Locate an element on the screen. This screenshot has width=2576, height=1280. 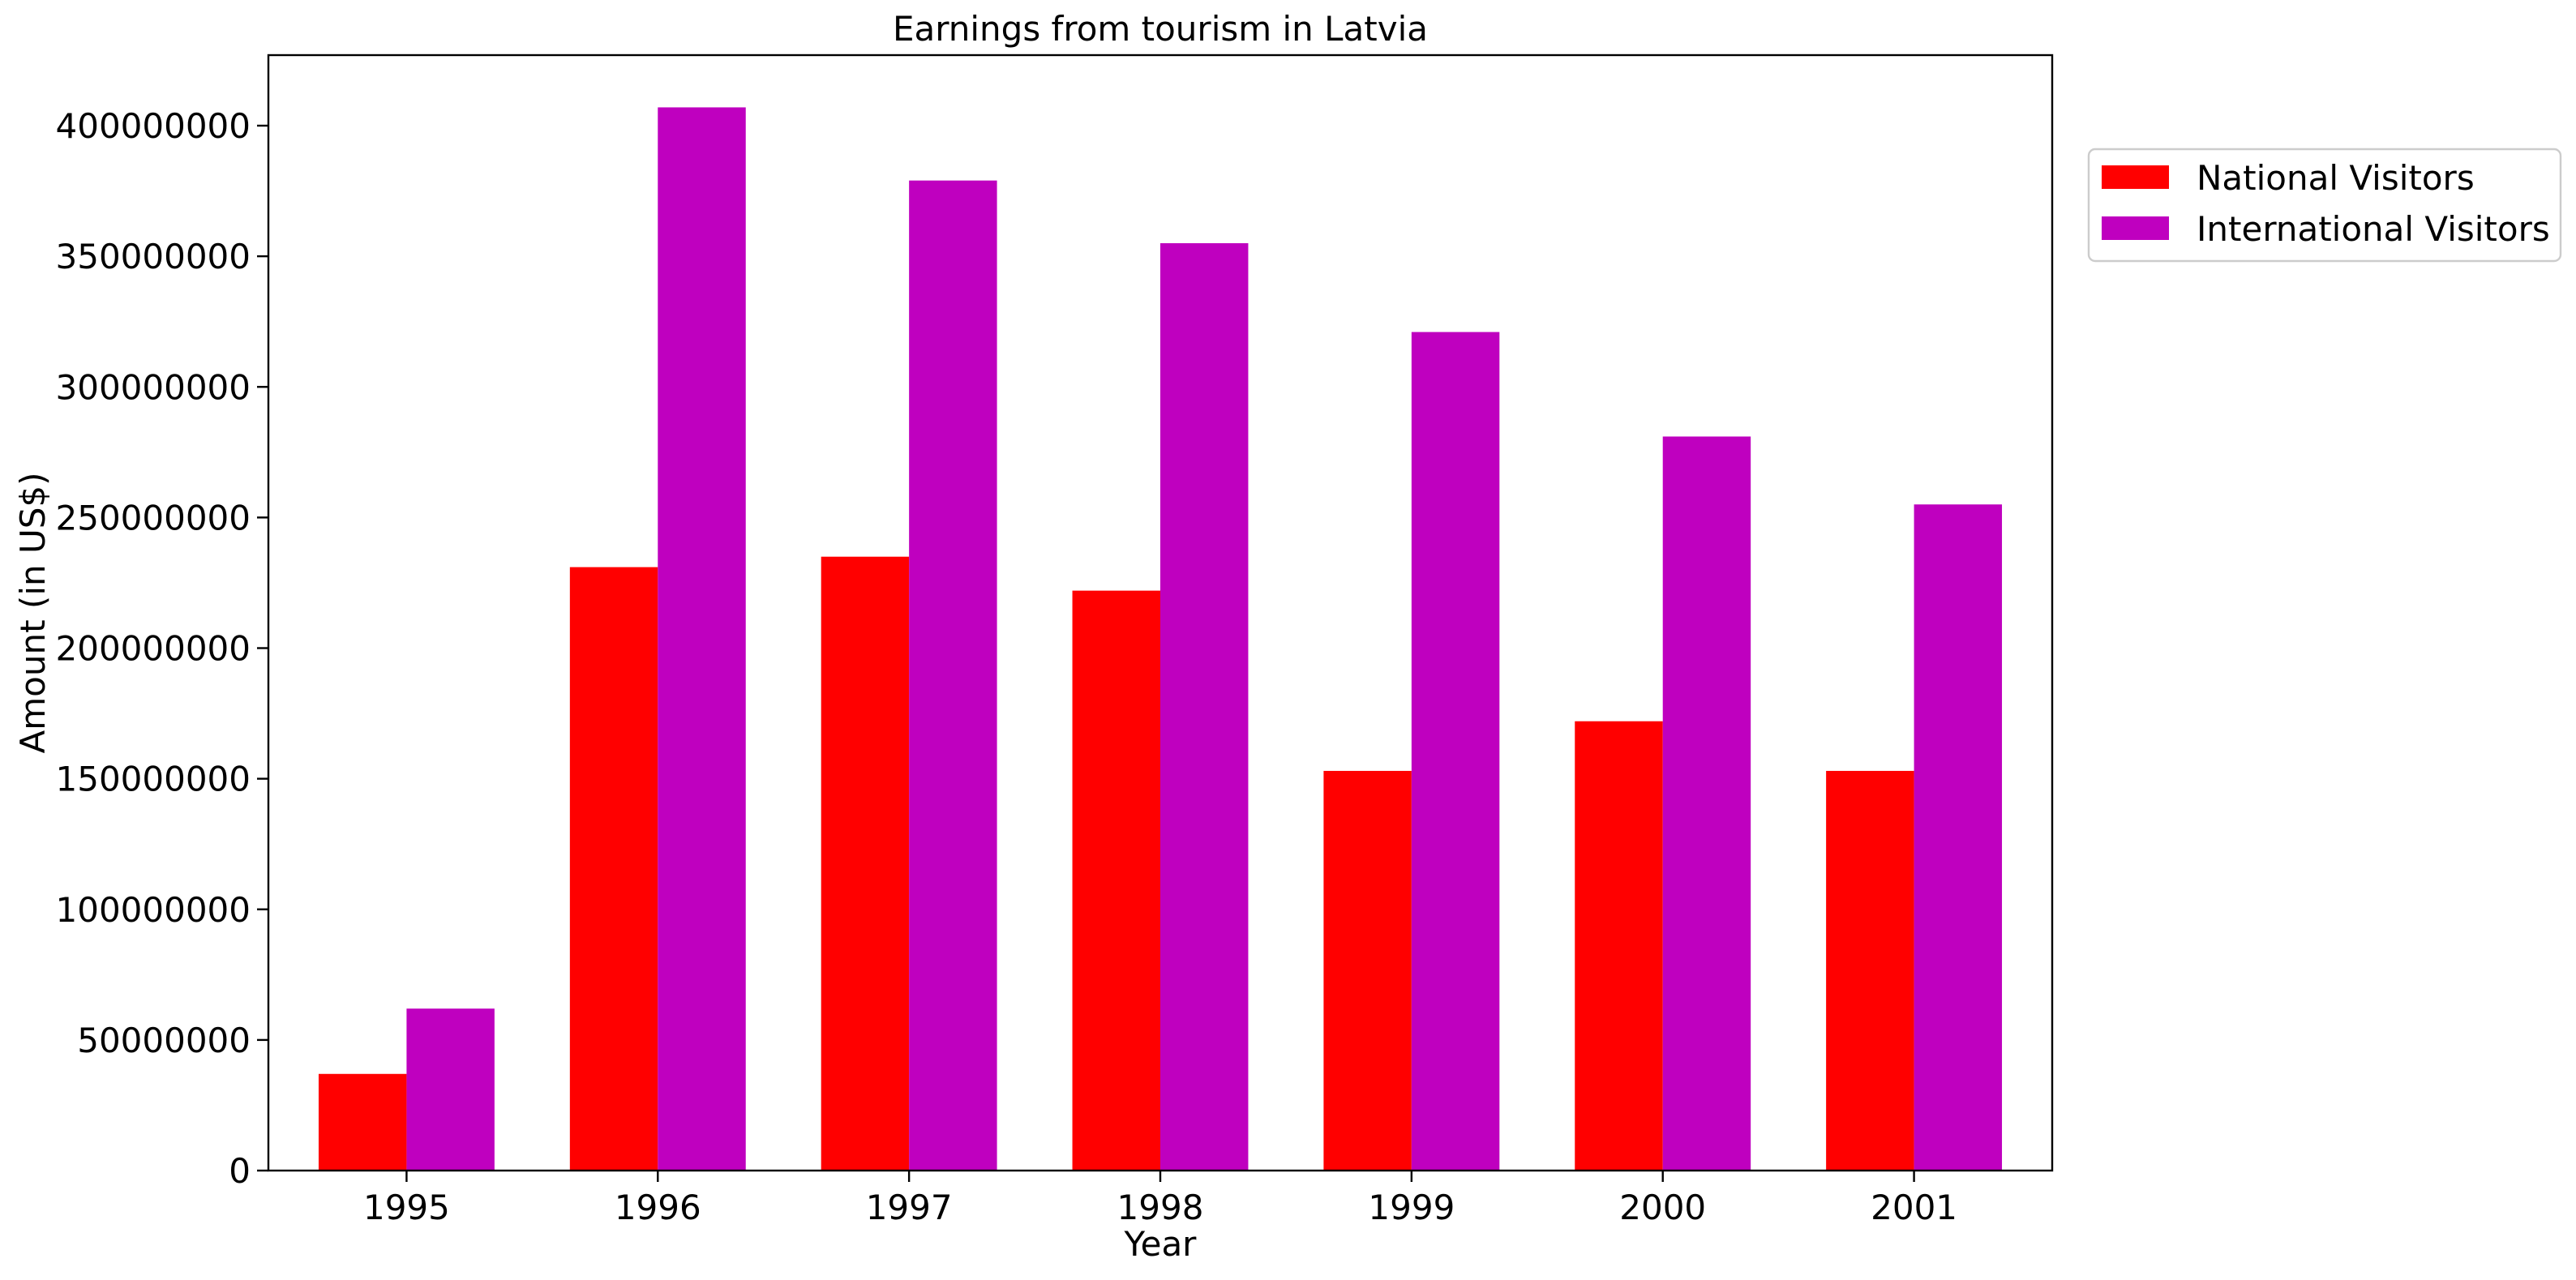
x-tick-label: 1998 is located at coordinates (1160, 1207).